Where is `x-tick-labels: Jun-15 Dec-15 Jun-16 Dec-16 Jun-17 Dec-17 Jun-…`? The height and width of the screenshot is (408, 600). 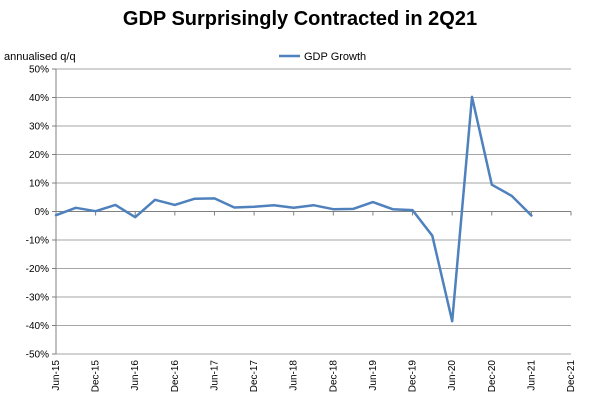
x-tick-labels: Jun-15 Dec-15 Jun-16 Dec-16 Jun-17 Dec-17 Jun-… is located at coordinates (314, 376).